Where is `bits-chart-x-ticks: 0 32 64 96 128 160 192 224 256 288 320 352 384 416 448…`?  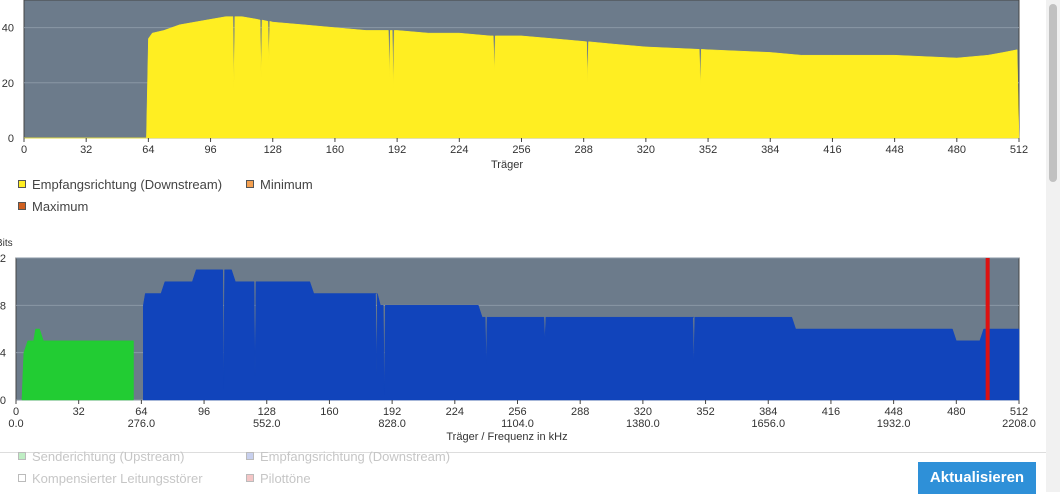 bits-chart-x-ticks: 0 32 64 96 128 160 192 224 256 288 320 352 384 416 448… is located at coordinates (522, 415).